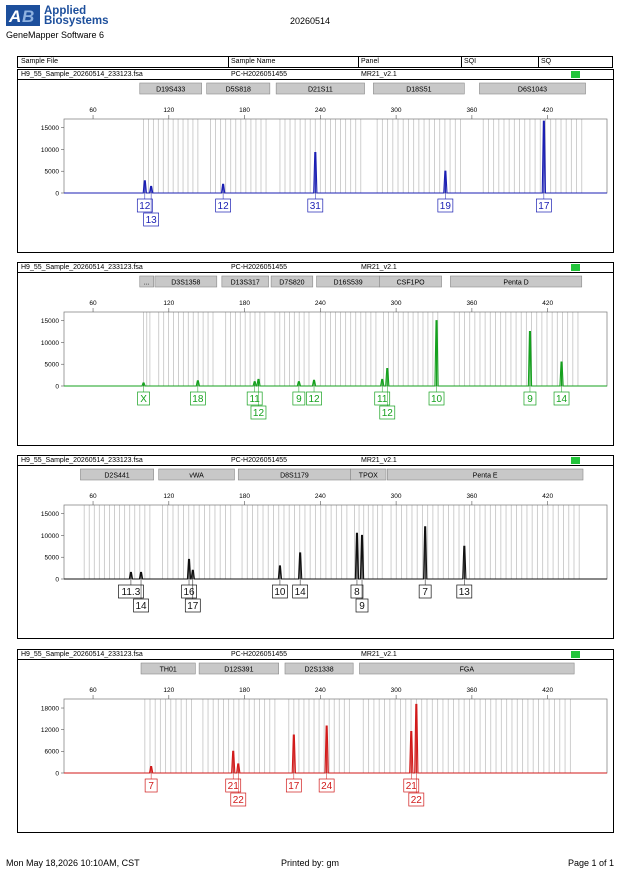 Image resolution: width=620 pixels, height=877 pixels. I want to click on locus-label: D8S1179, so click(294, 476).